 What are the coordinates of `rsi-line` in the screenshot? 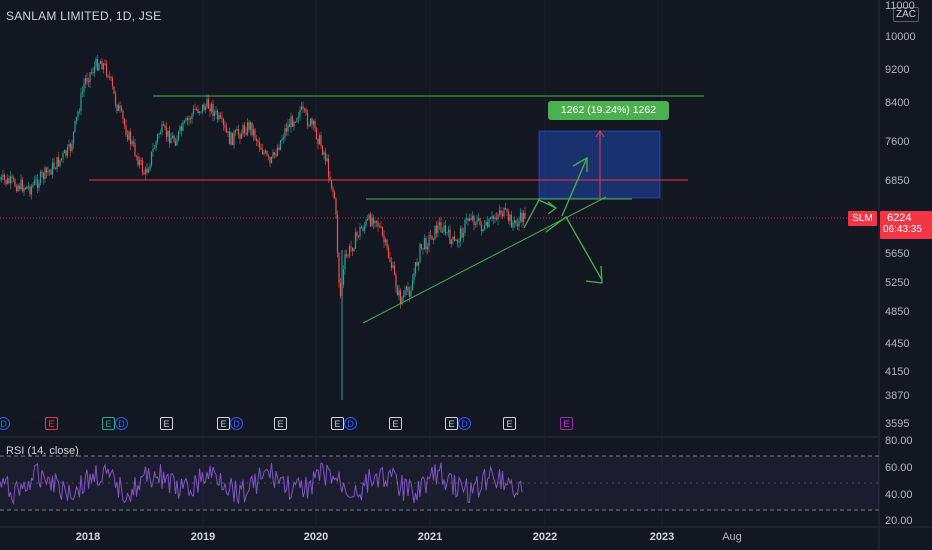 It's located at (261, 484).